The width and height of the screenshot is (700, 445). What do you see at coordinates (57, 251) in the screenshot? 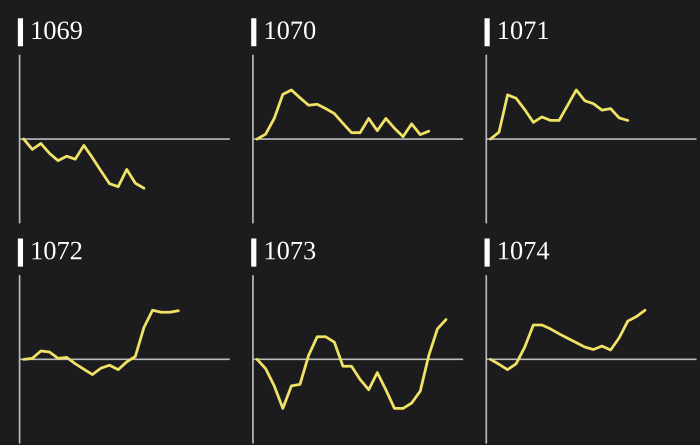
I see `chart-title: 1072` at bounding box center [57, 251].